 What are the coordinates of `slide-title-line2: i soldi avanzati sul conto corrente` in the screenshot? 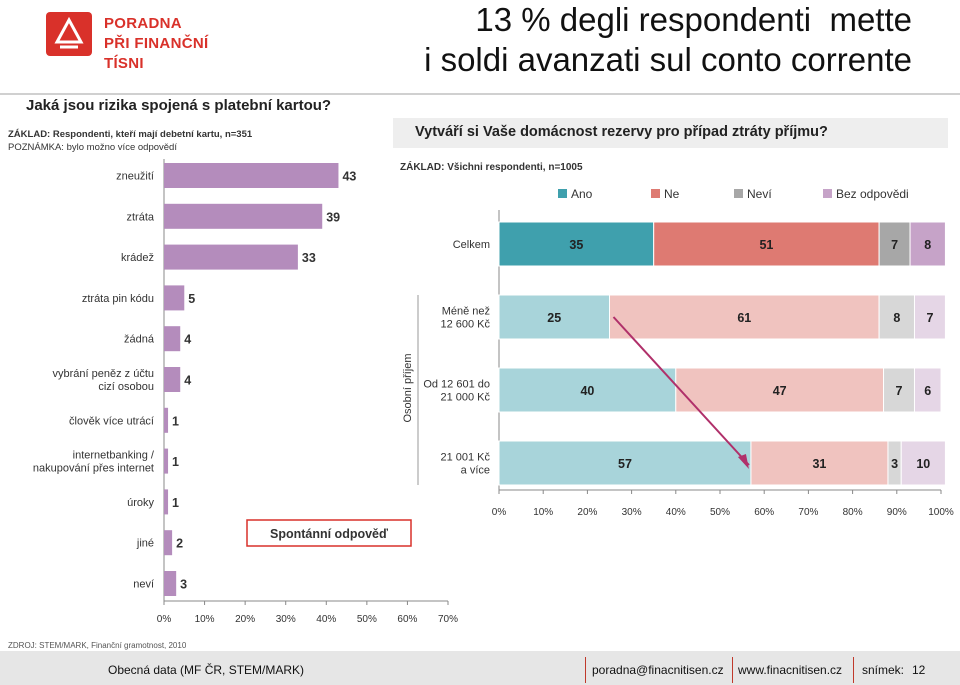 It's located at (668, 59).